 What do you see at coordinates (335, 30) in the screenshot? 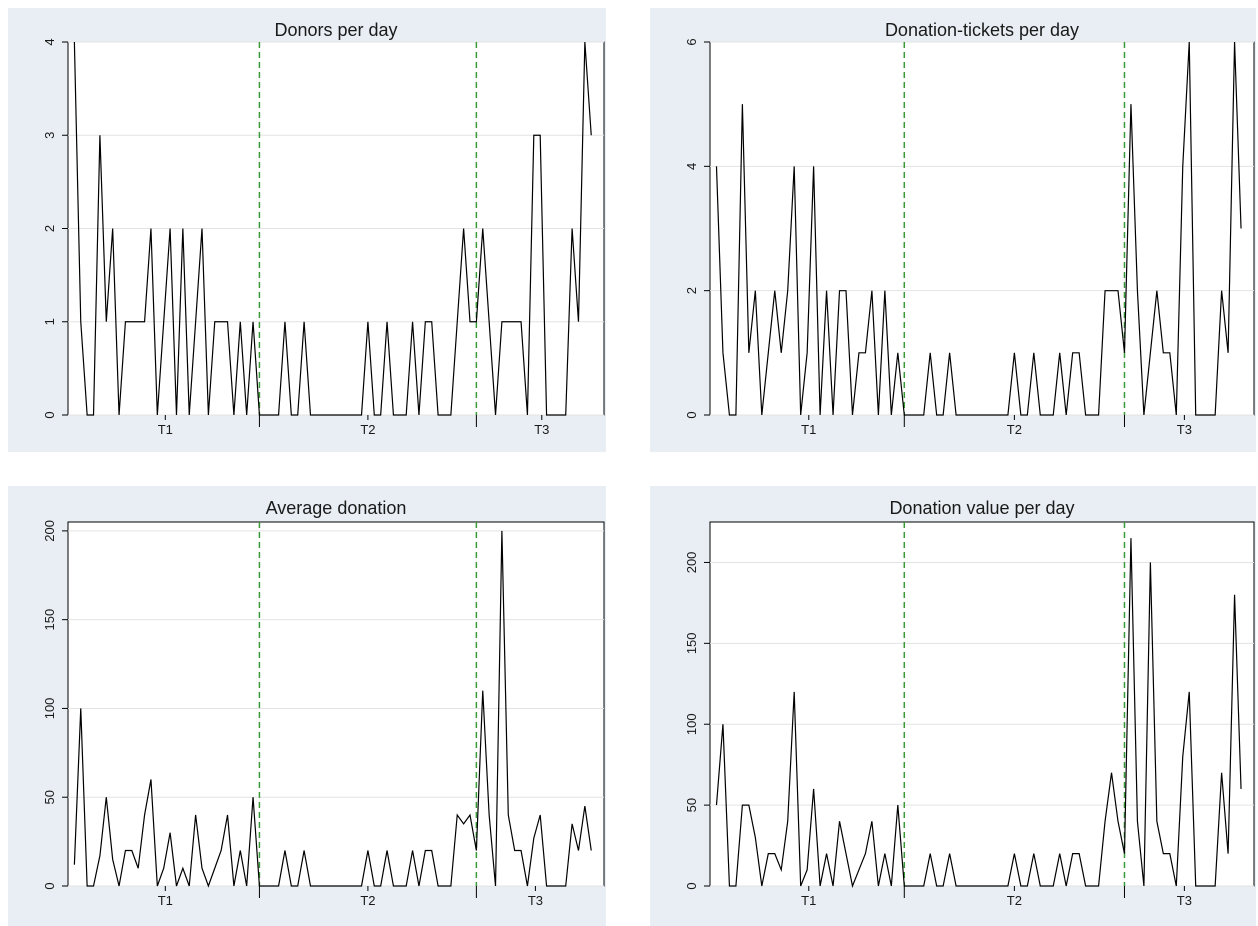
I see `chart-title: Donors per day` at bounding box center [335, 30].